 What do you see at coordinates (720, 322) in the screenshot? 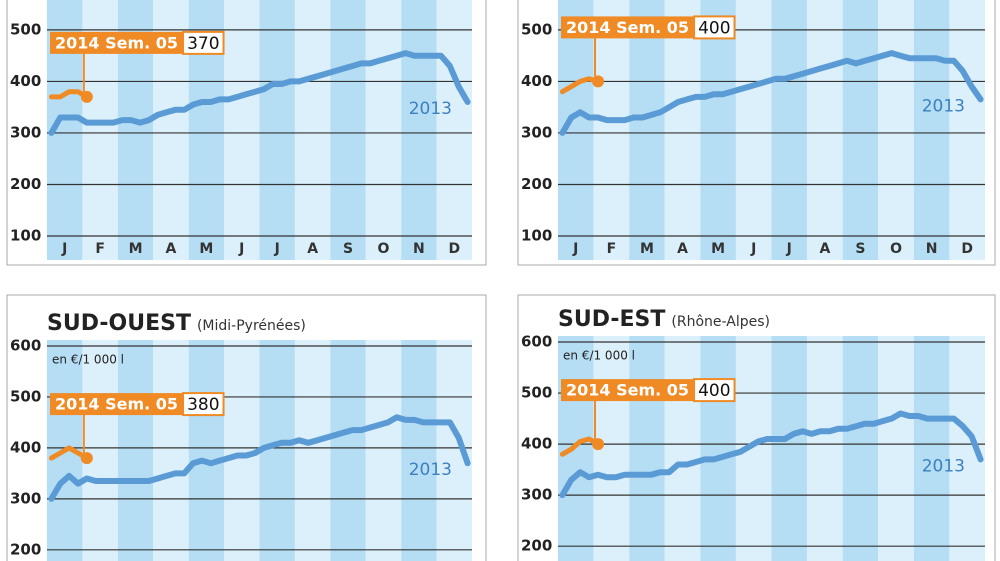
I see `chart-subtitle: (Rhône-Alpes)` at bounding box center [720, 322].